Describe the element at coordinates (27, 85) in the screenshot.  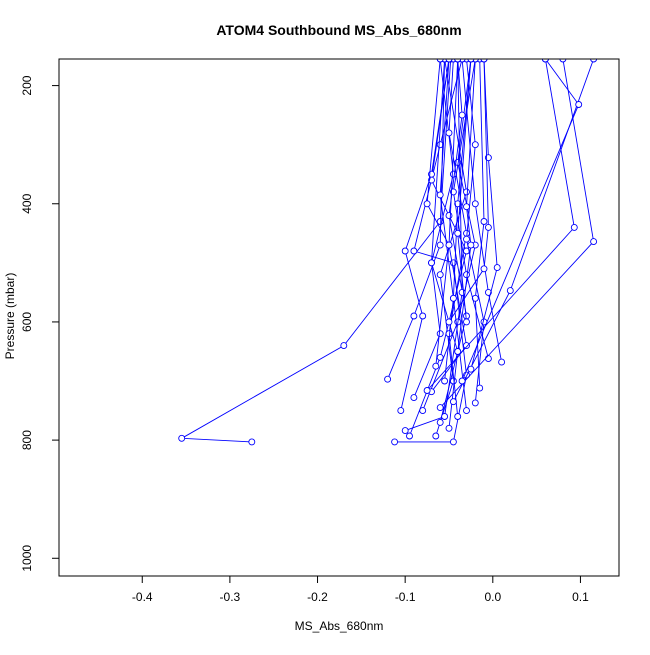
I see `y-tick-label: 200` at that location.